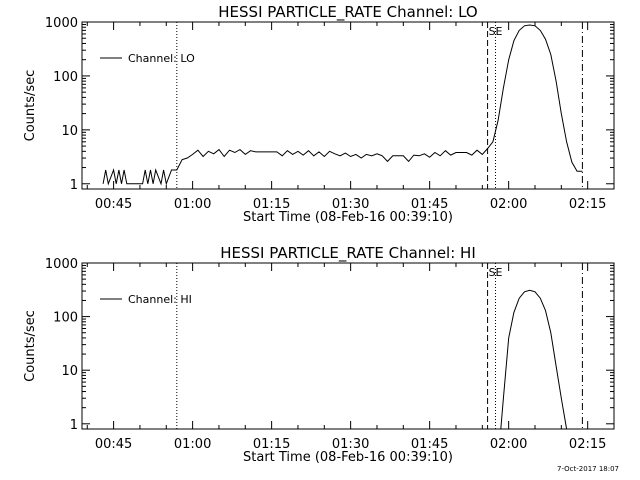 The width and height of the screenshot is (640, 480). Describe the element at coordinates (534, 359) in the screenshot. I see `series-line` at that location.